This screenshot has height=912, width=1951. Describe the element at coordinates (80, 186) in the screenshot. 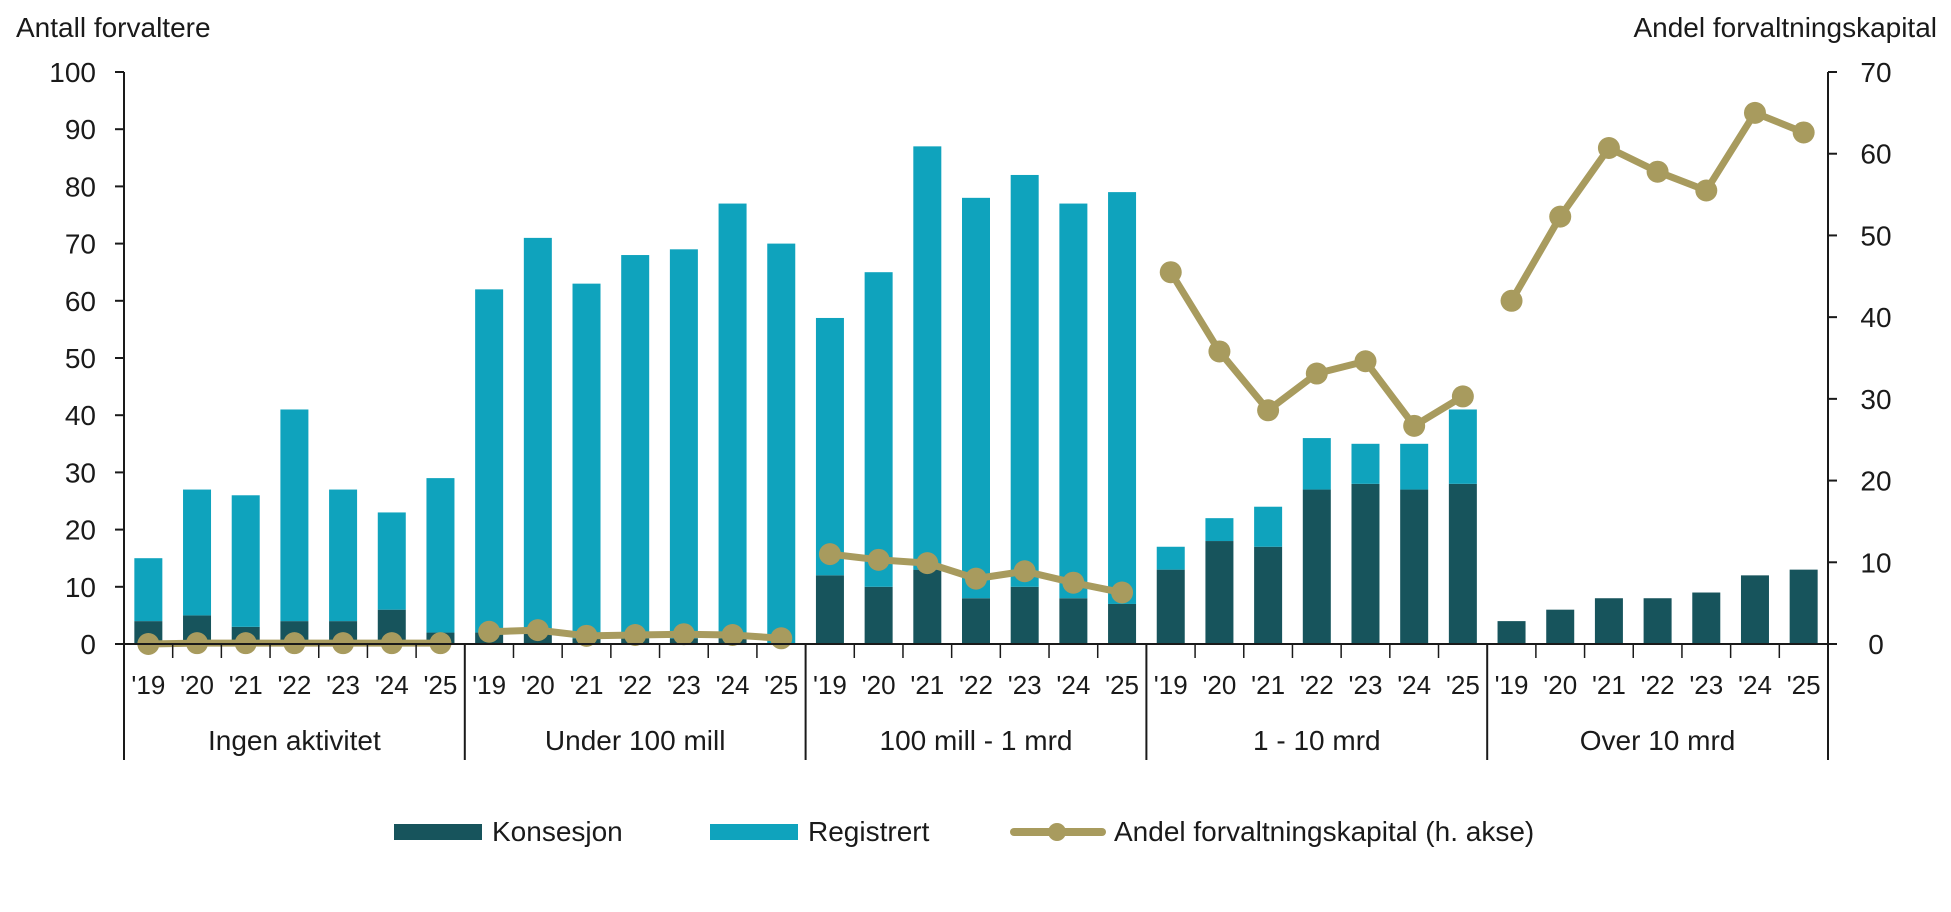

I see `y-left-tick-label-8: 80` at that location.